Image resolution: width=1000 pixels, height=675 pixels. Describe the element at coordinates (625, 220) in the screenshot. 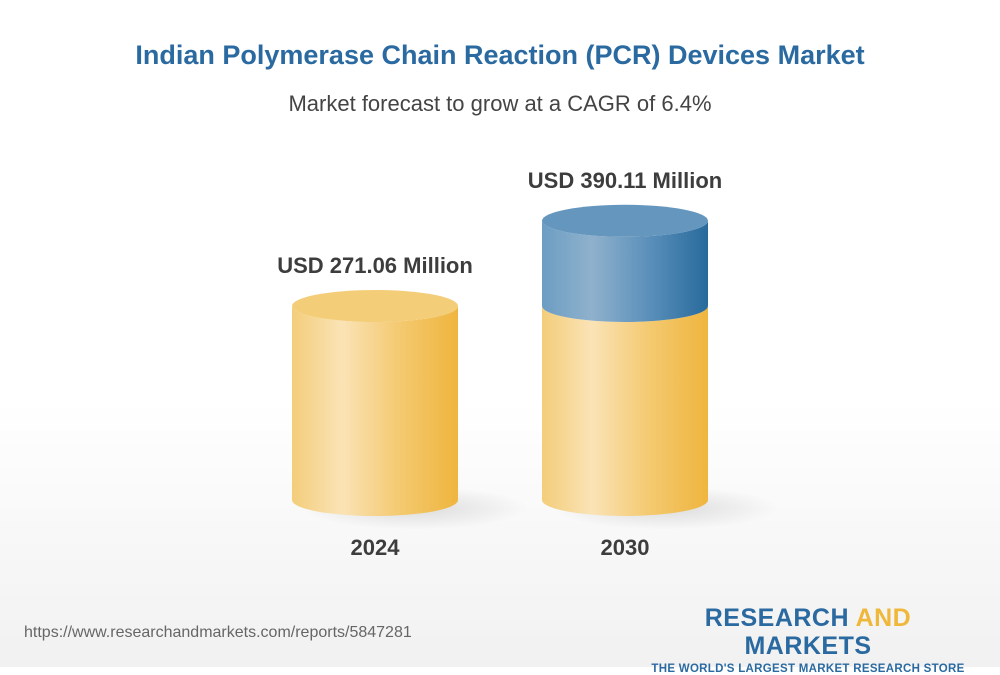

I see `bar-top-2030` at that location.